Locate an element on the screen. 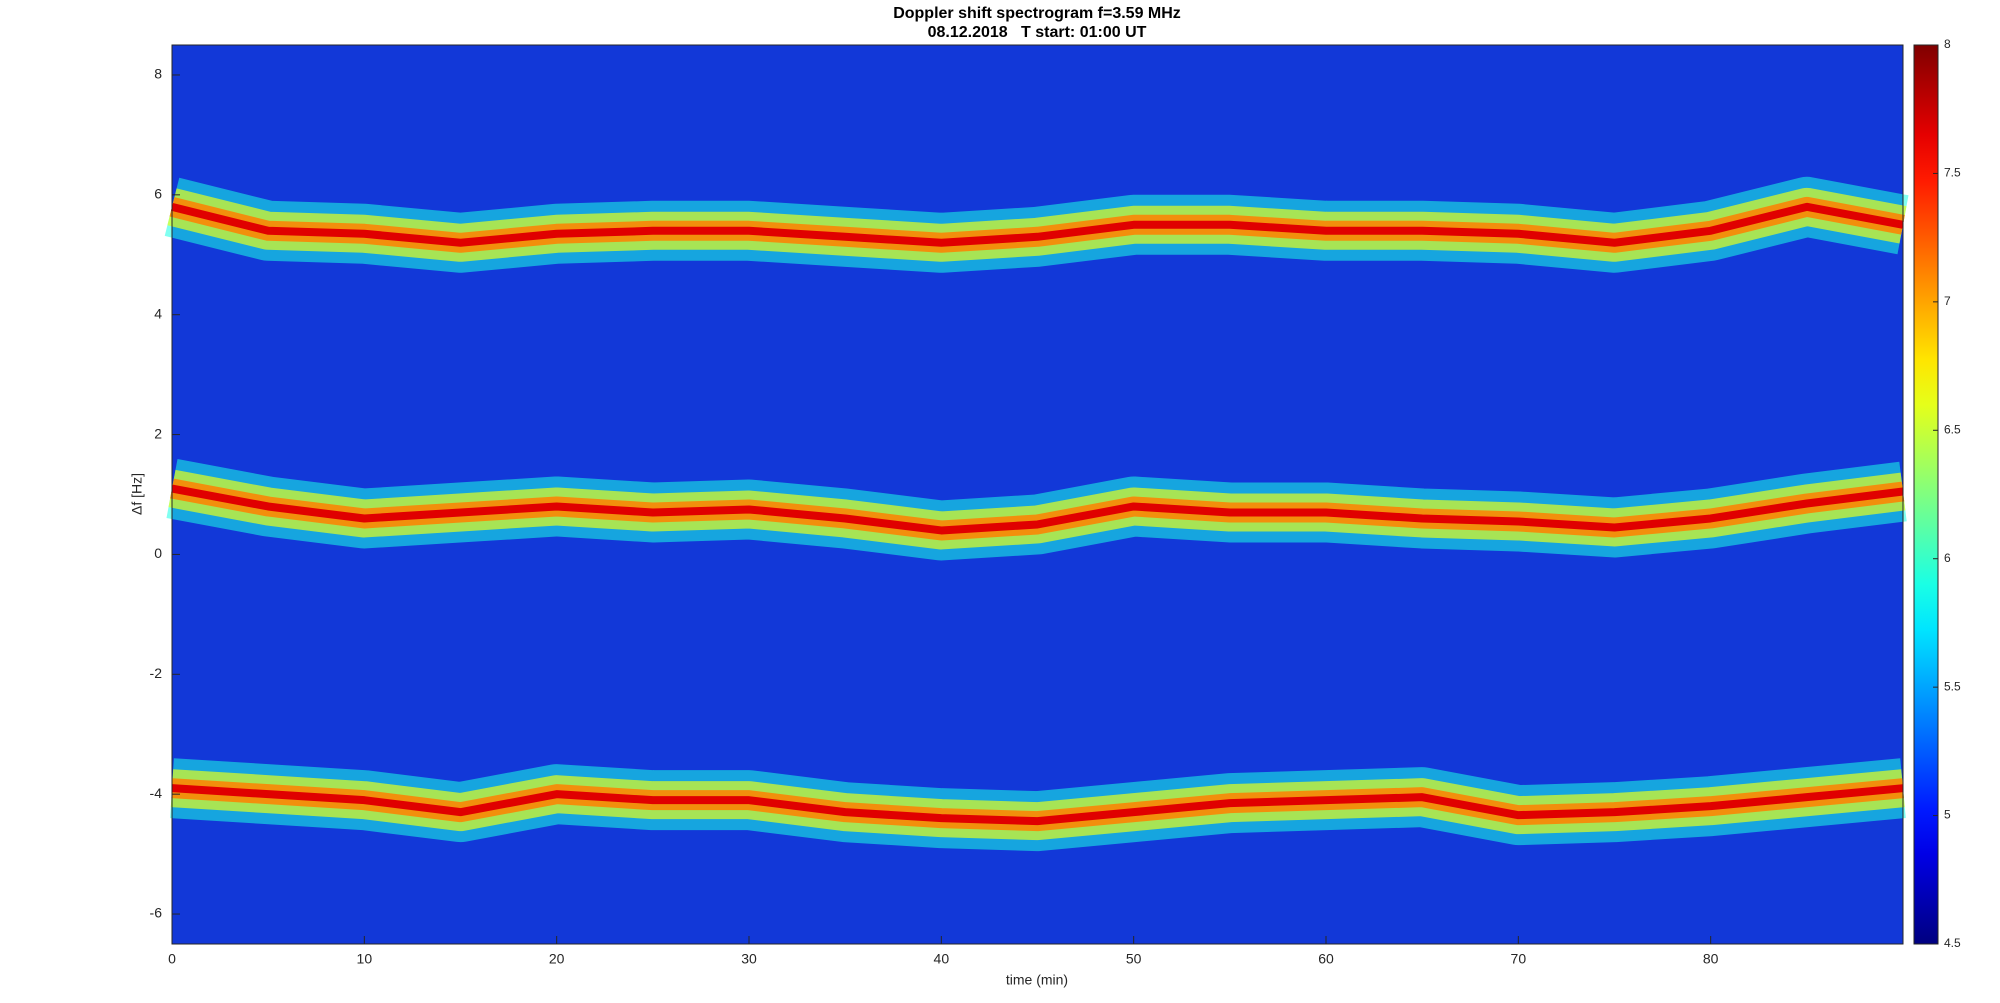 Image resolution: width=2000 pixels, height=1003 pixels. y-tick-label: 2 is located at coordinates (158, 433).